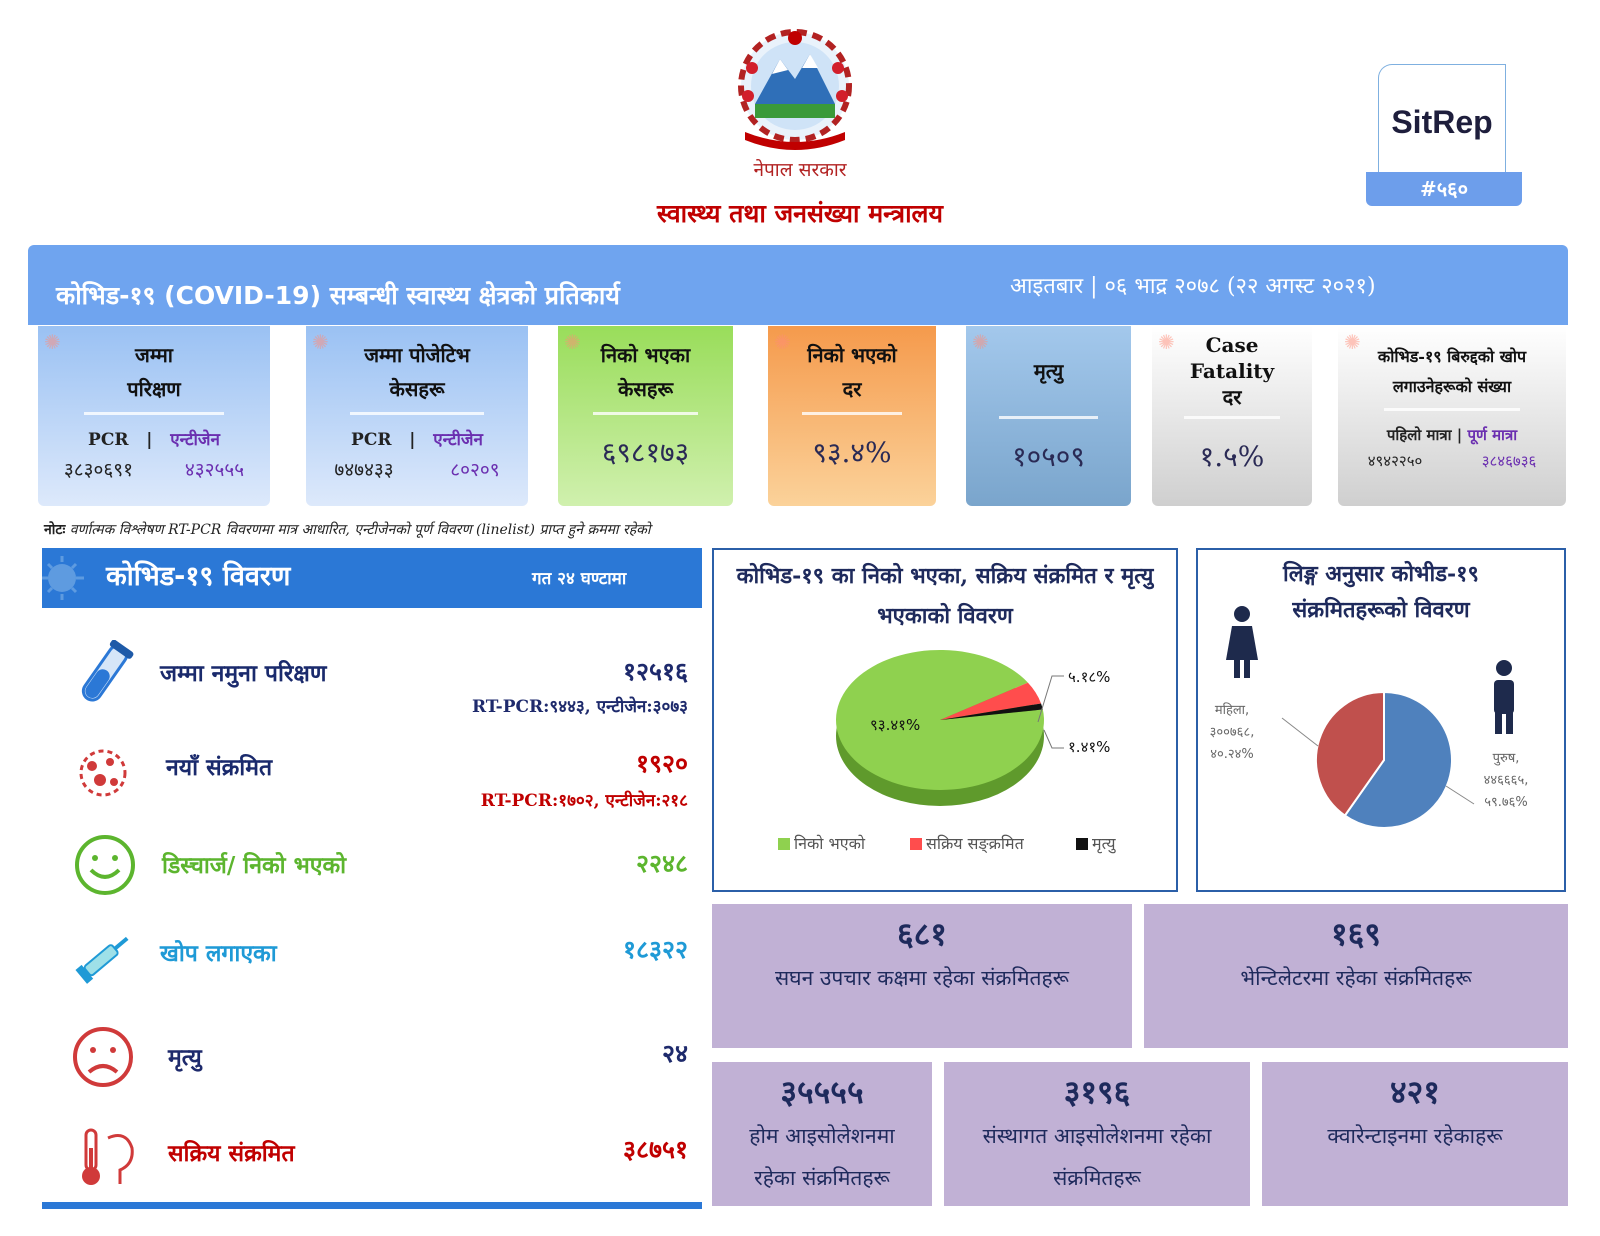 The width and height of the screenshot is (1600, 1236). What do you see at coordinates (661, 863) in the screenshot?
I see `row-value-discharged: २२४८` at bounding box center [661, 863].